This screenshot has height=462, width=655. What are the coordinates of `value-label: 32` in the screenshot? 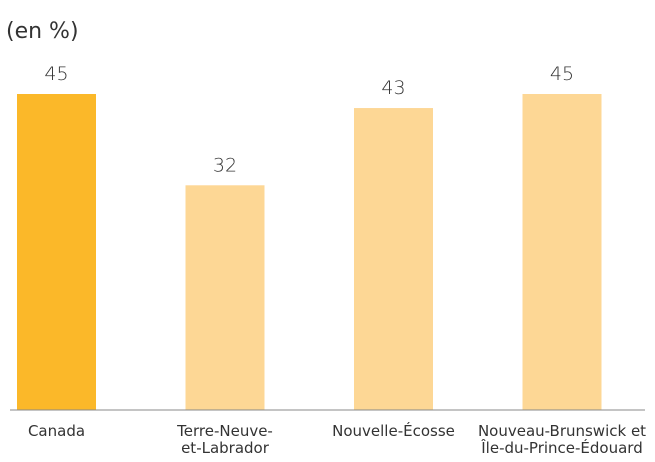 It's located at (225, 165).